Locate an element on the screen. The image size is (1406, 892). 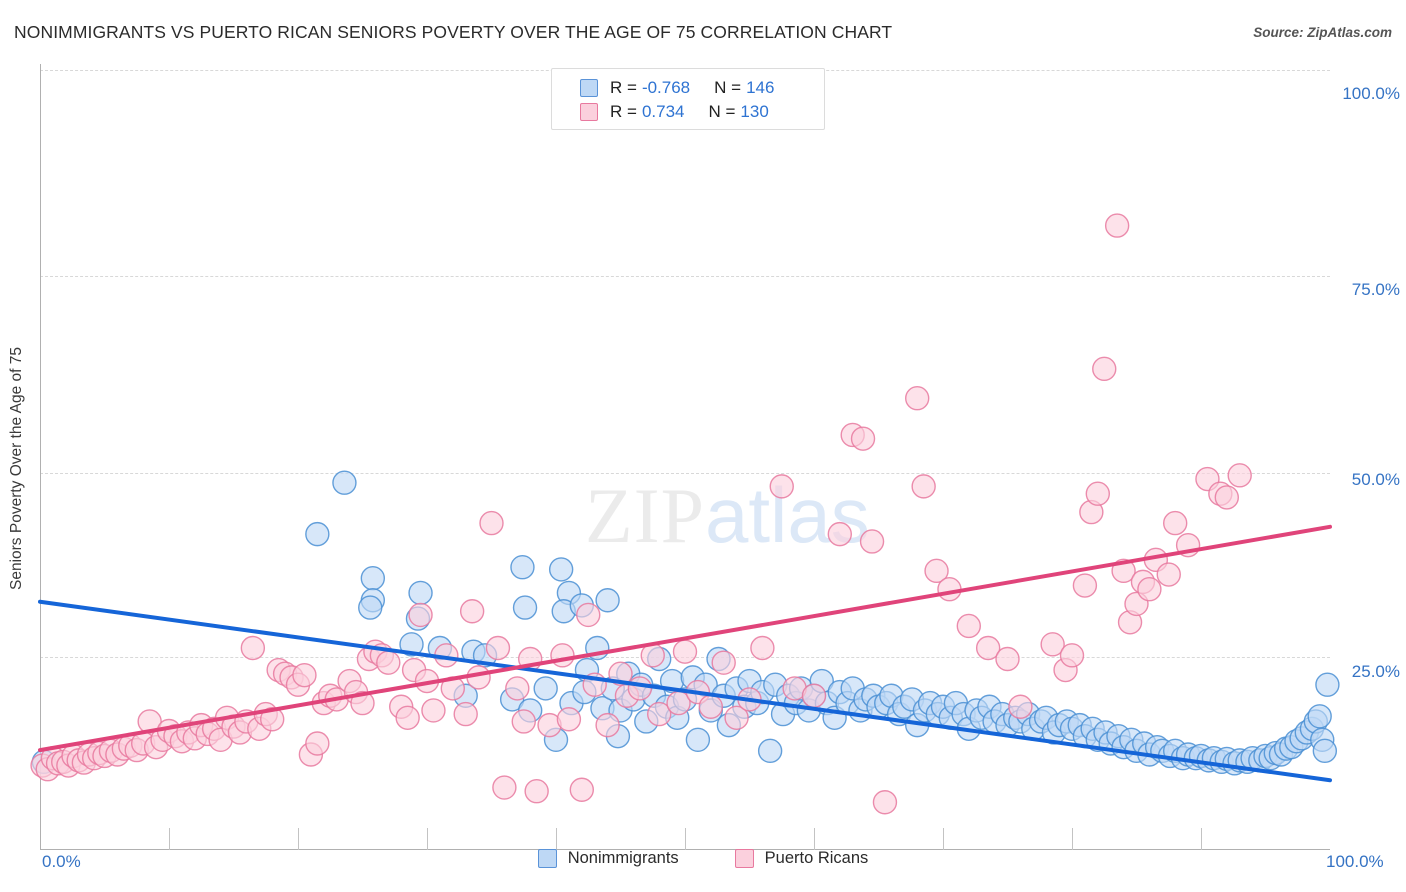
y-axis-line is located at coordinates (40, 457).